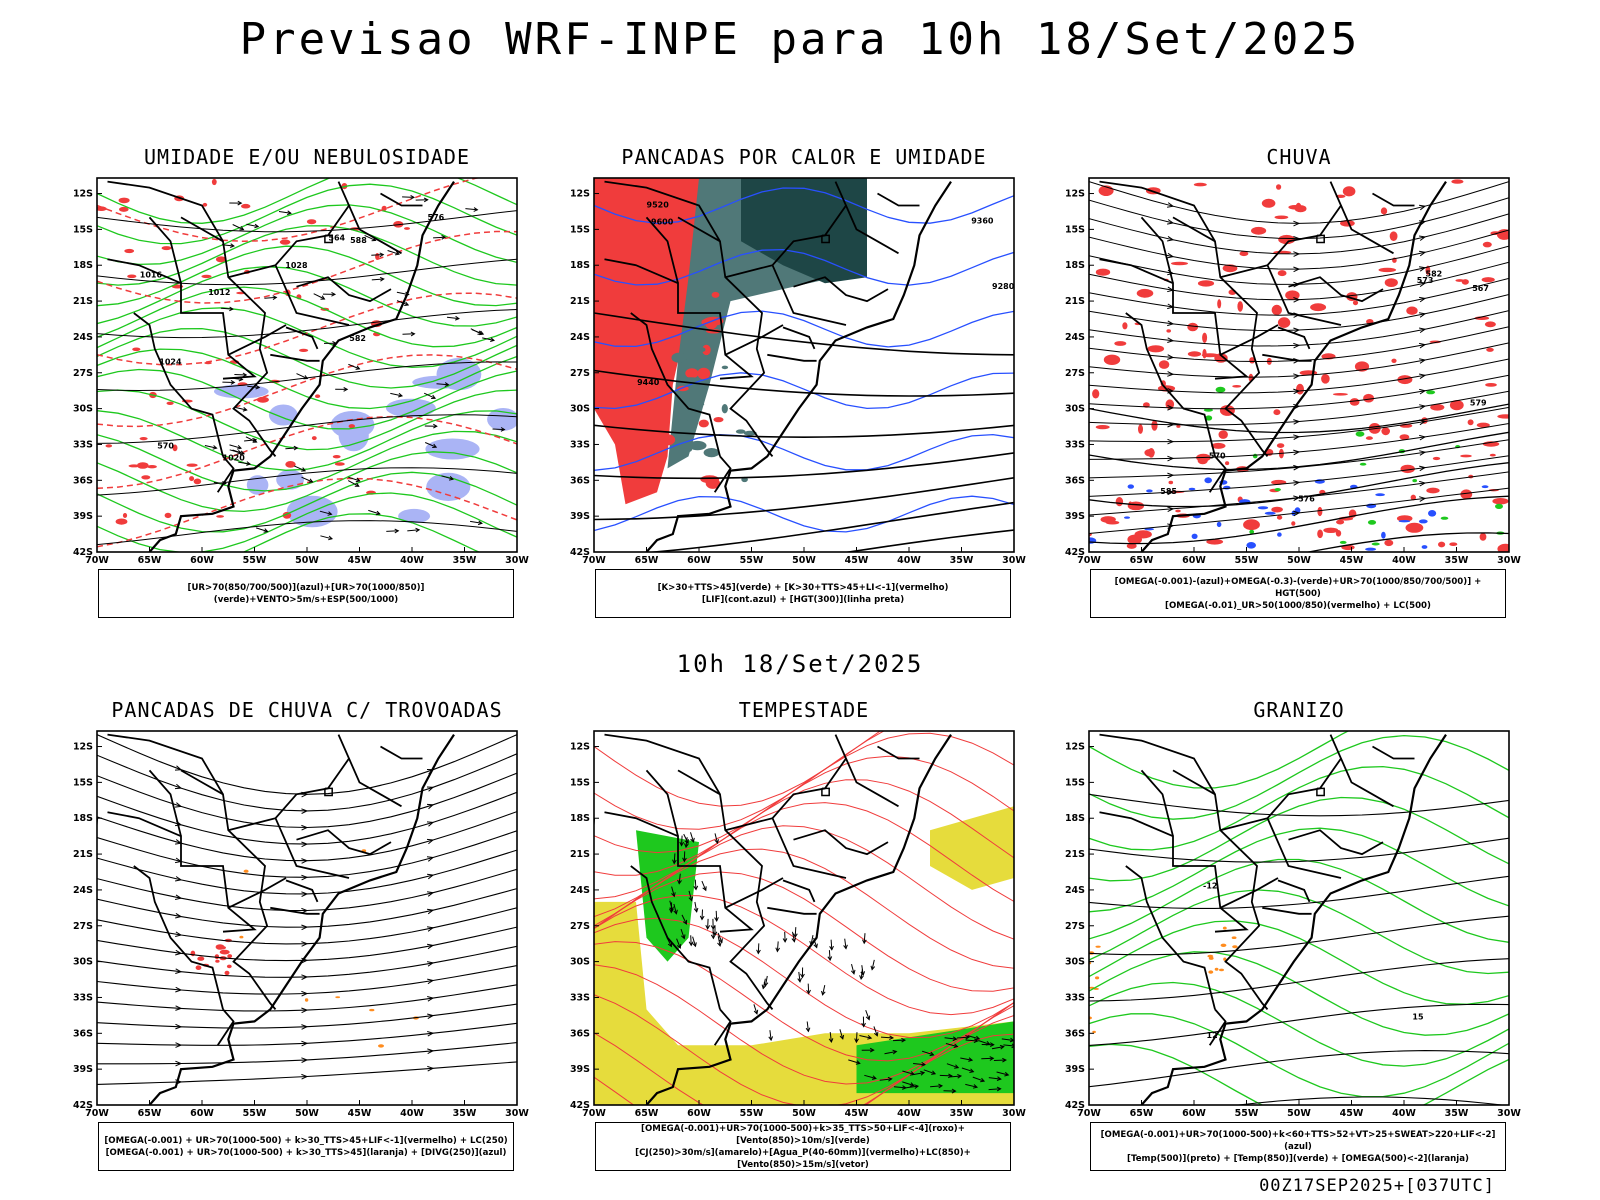 The image size is (1600, 1200). What do you see at coordinates (1480, 288) in the screenshot?
I see `contour-label: 567` at bounding box center [1480, 288].